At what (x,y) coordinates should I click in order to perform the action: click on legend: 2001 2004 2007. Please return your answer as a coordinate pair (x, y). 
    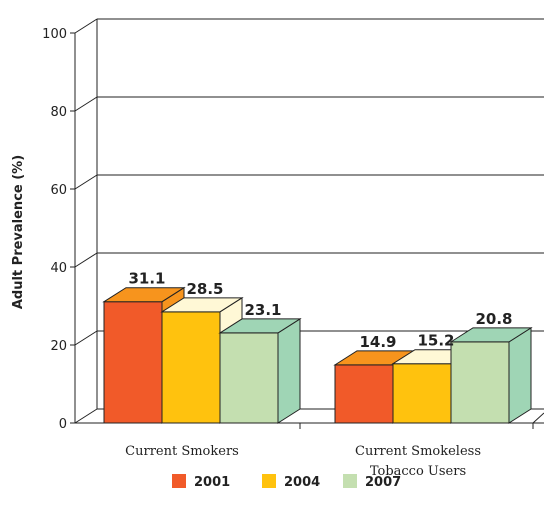
    Looking at the image, I should click on (286, 482).